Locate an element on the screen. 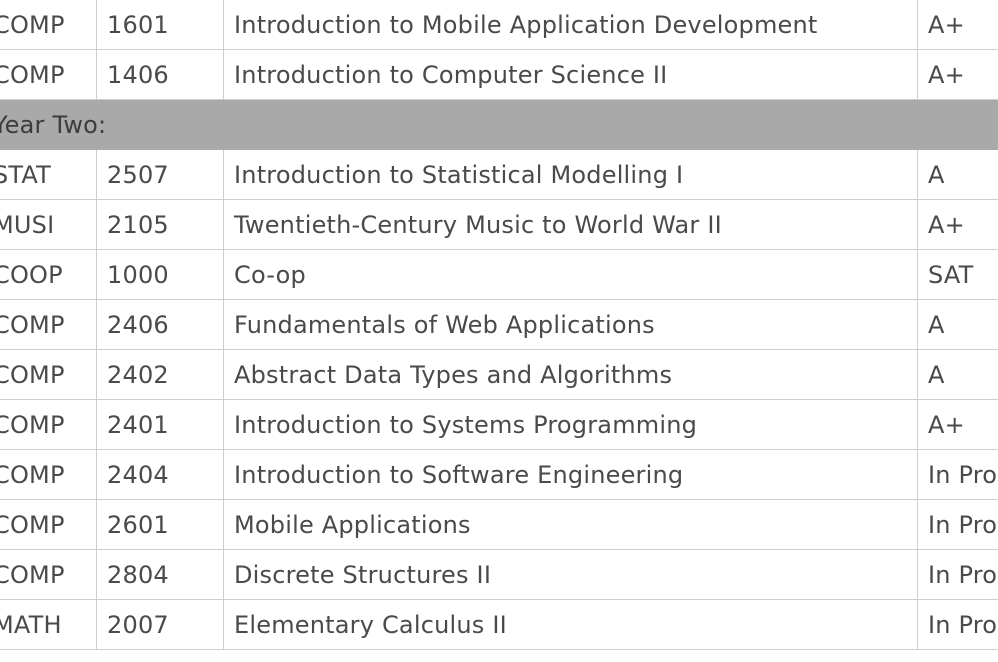  course-subject: COOP is located at coordinates (48, 274).